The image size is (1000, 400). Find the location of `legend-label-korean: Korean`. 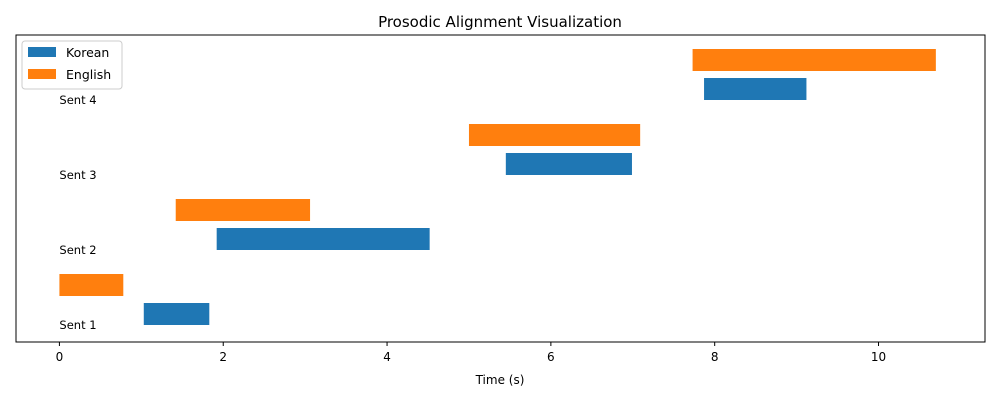

legend-label-korean: Korean is located at coordinates (87, 52).